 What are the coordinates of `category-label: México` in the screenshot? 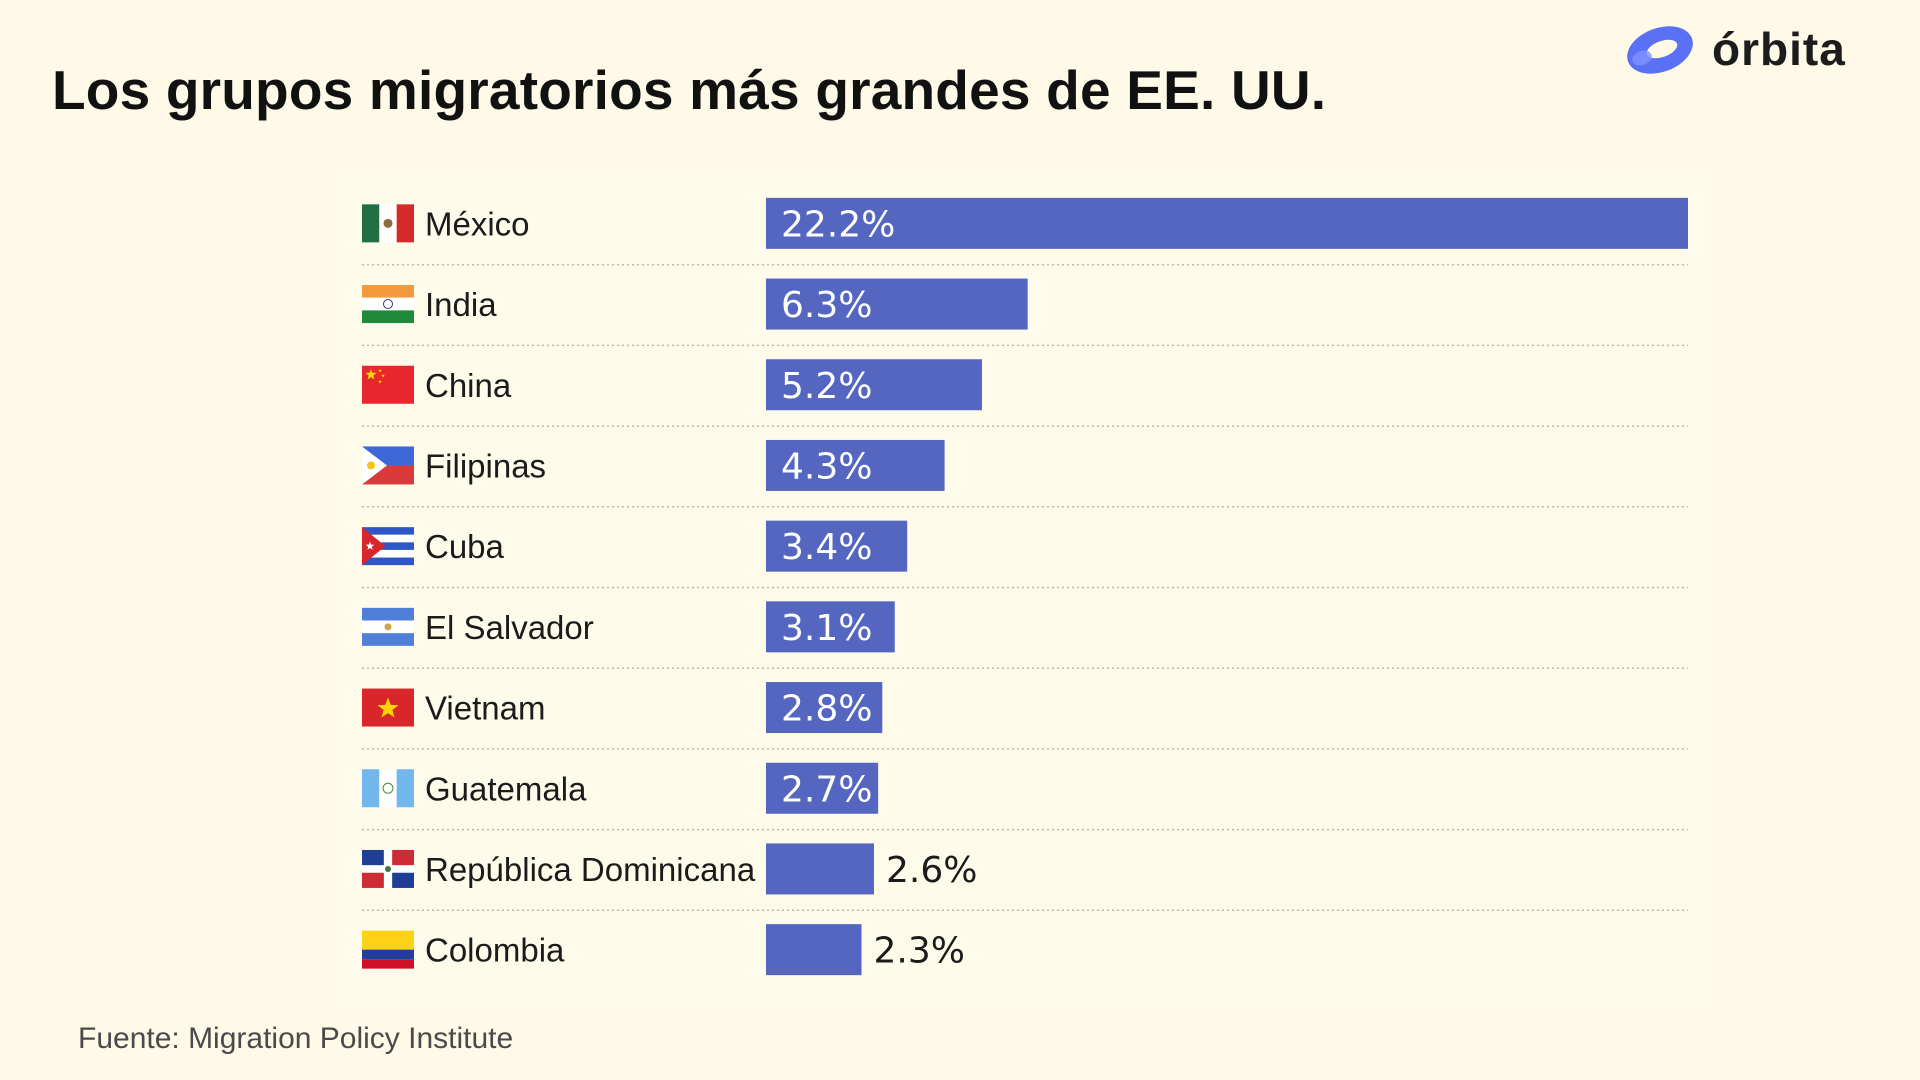 It's located at (477, 223).